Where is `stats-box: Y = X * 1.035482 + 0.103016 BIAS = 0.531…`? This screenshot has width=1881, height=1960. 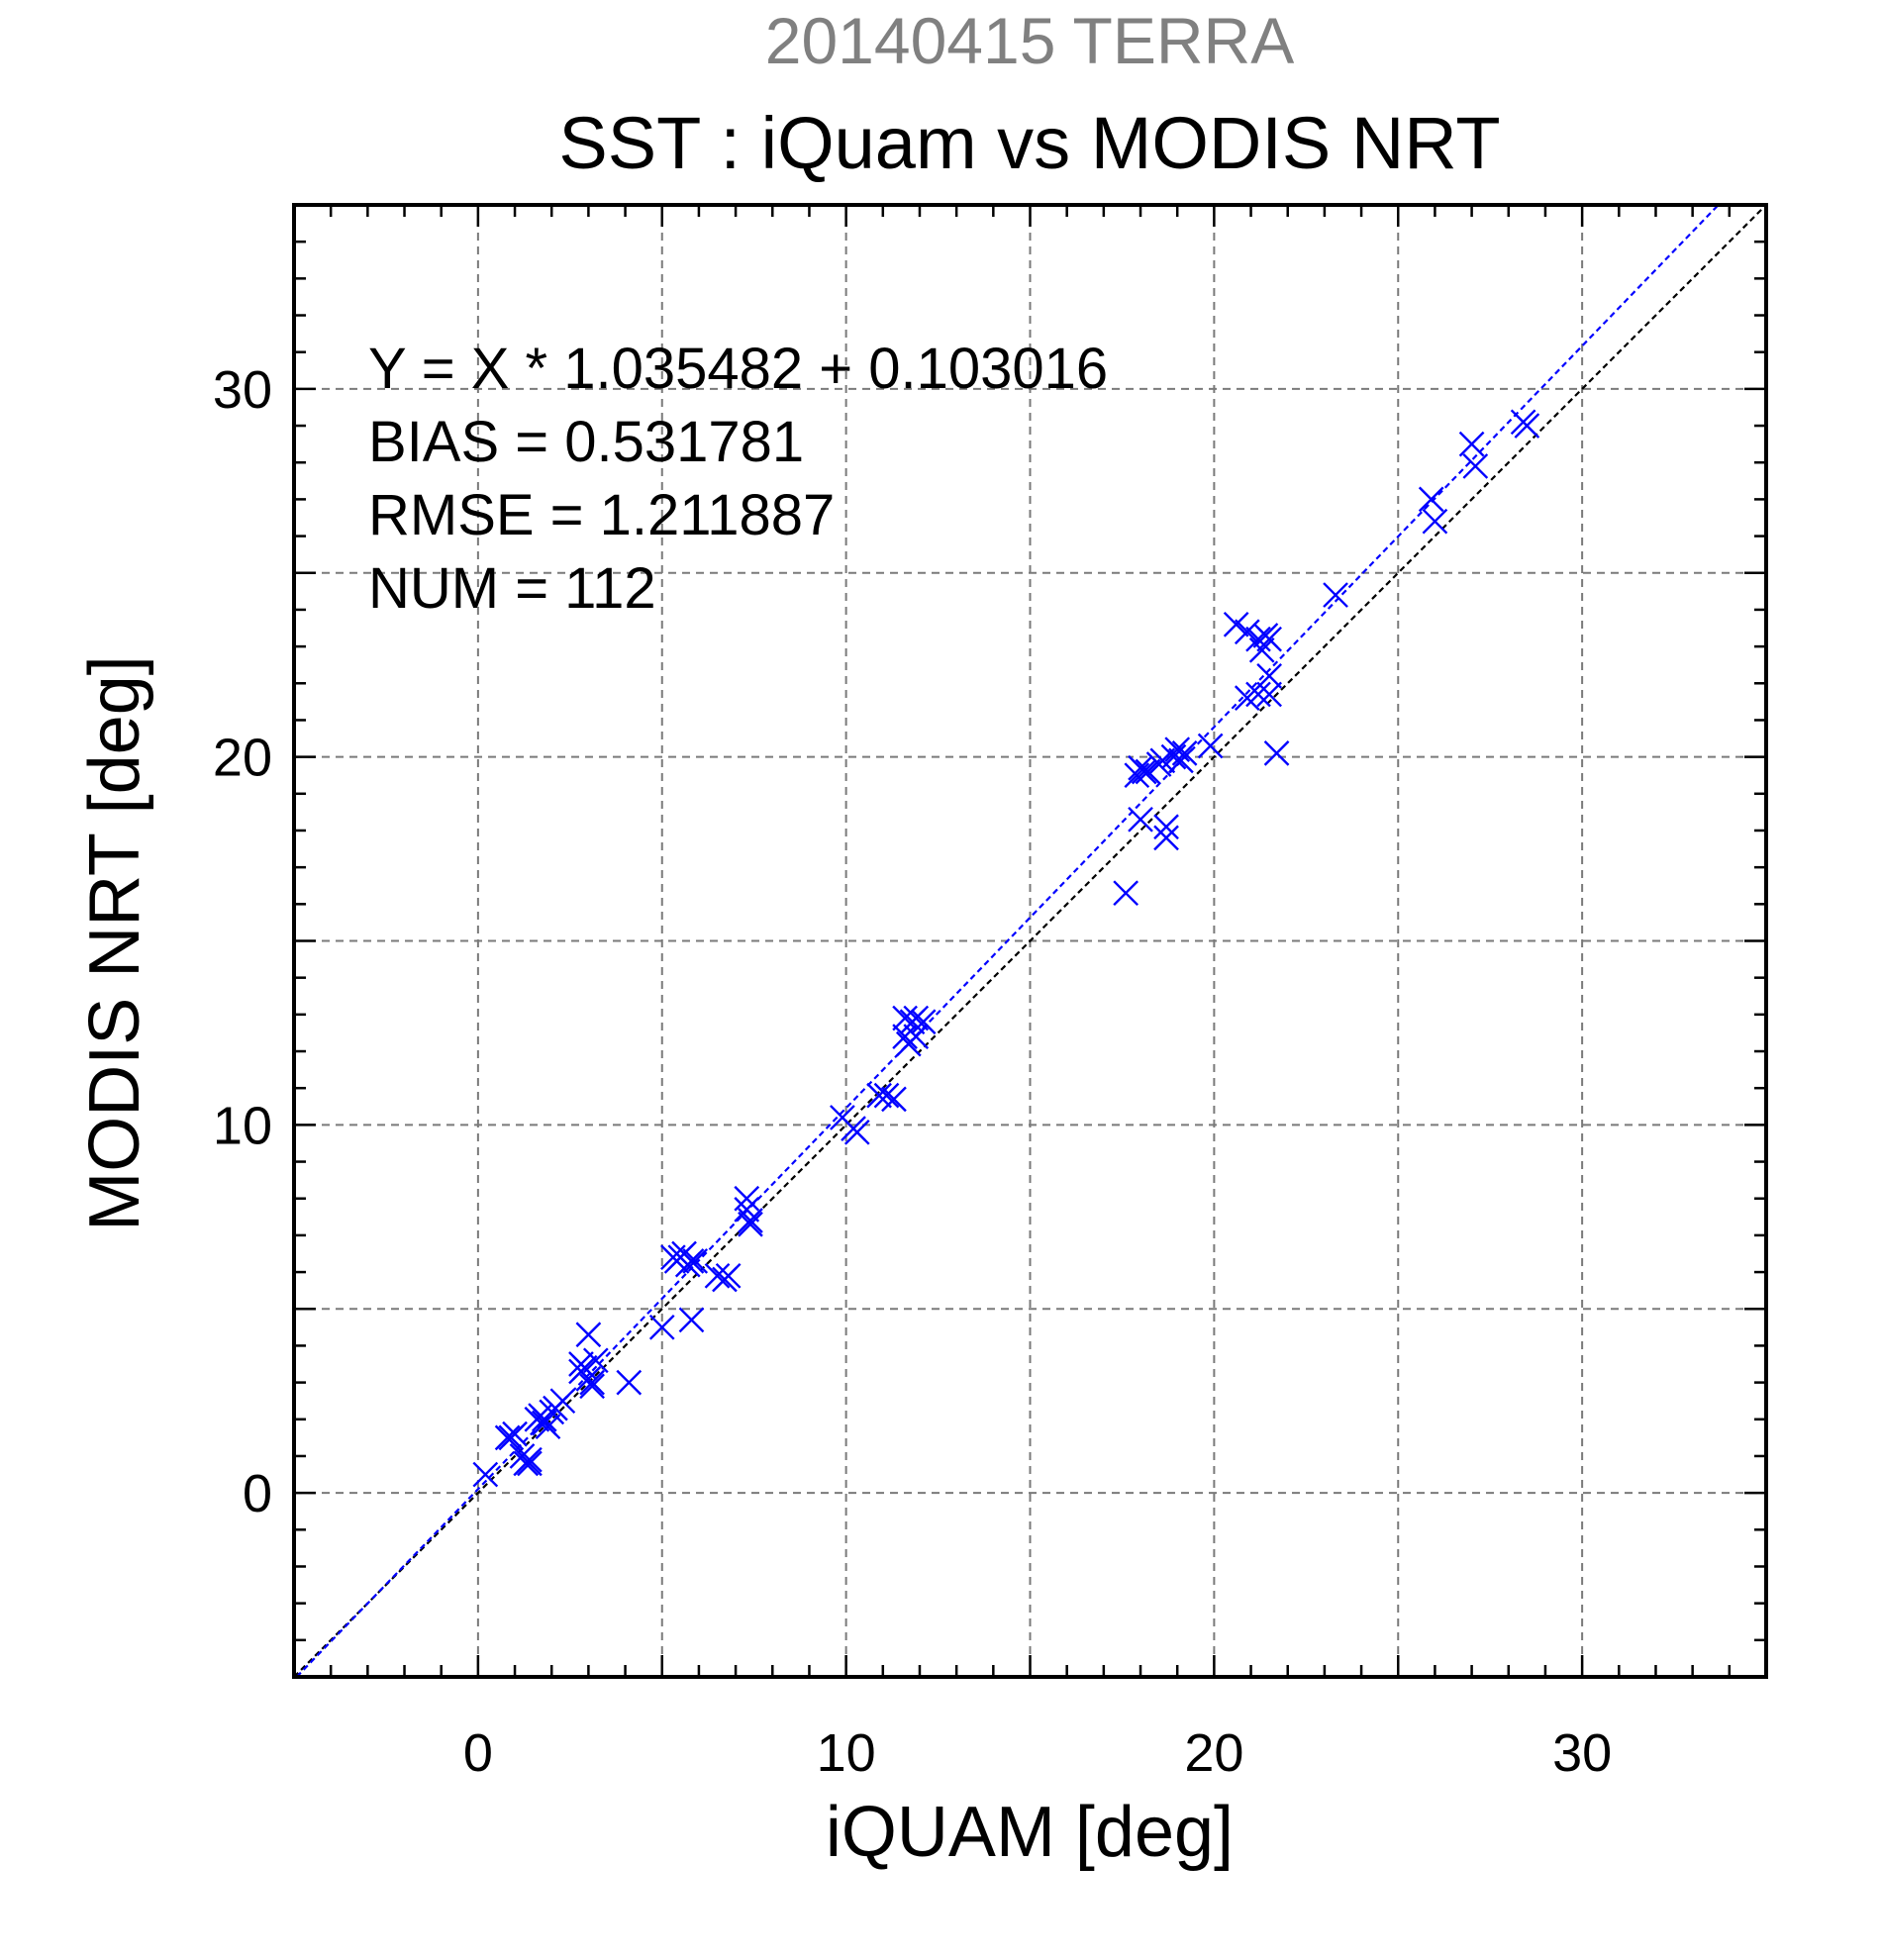
stats-box: Y = X * 1.035482 + 0.103016 BIAS = 0.531… is located at coordinates (738, 479).